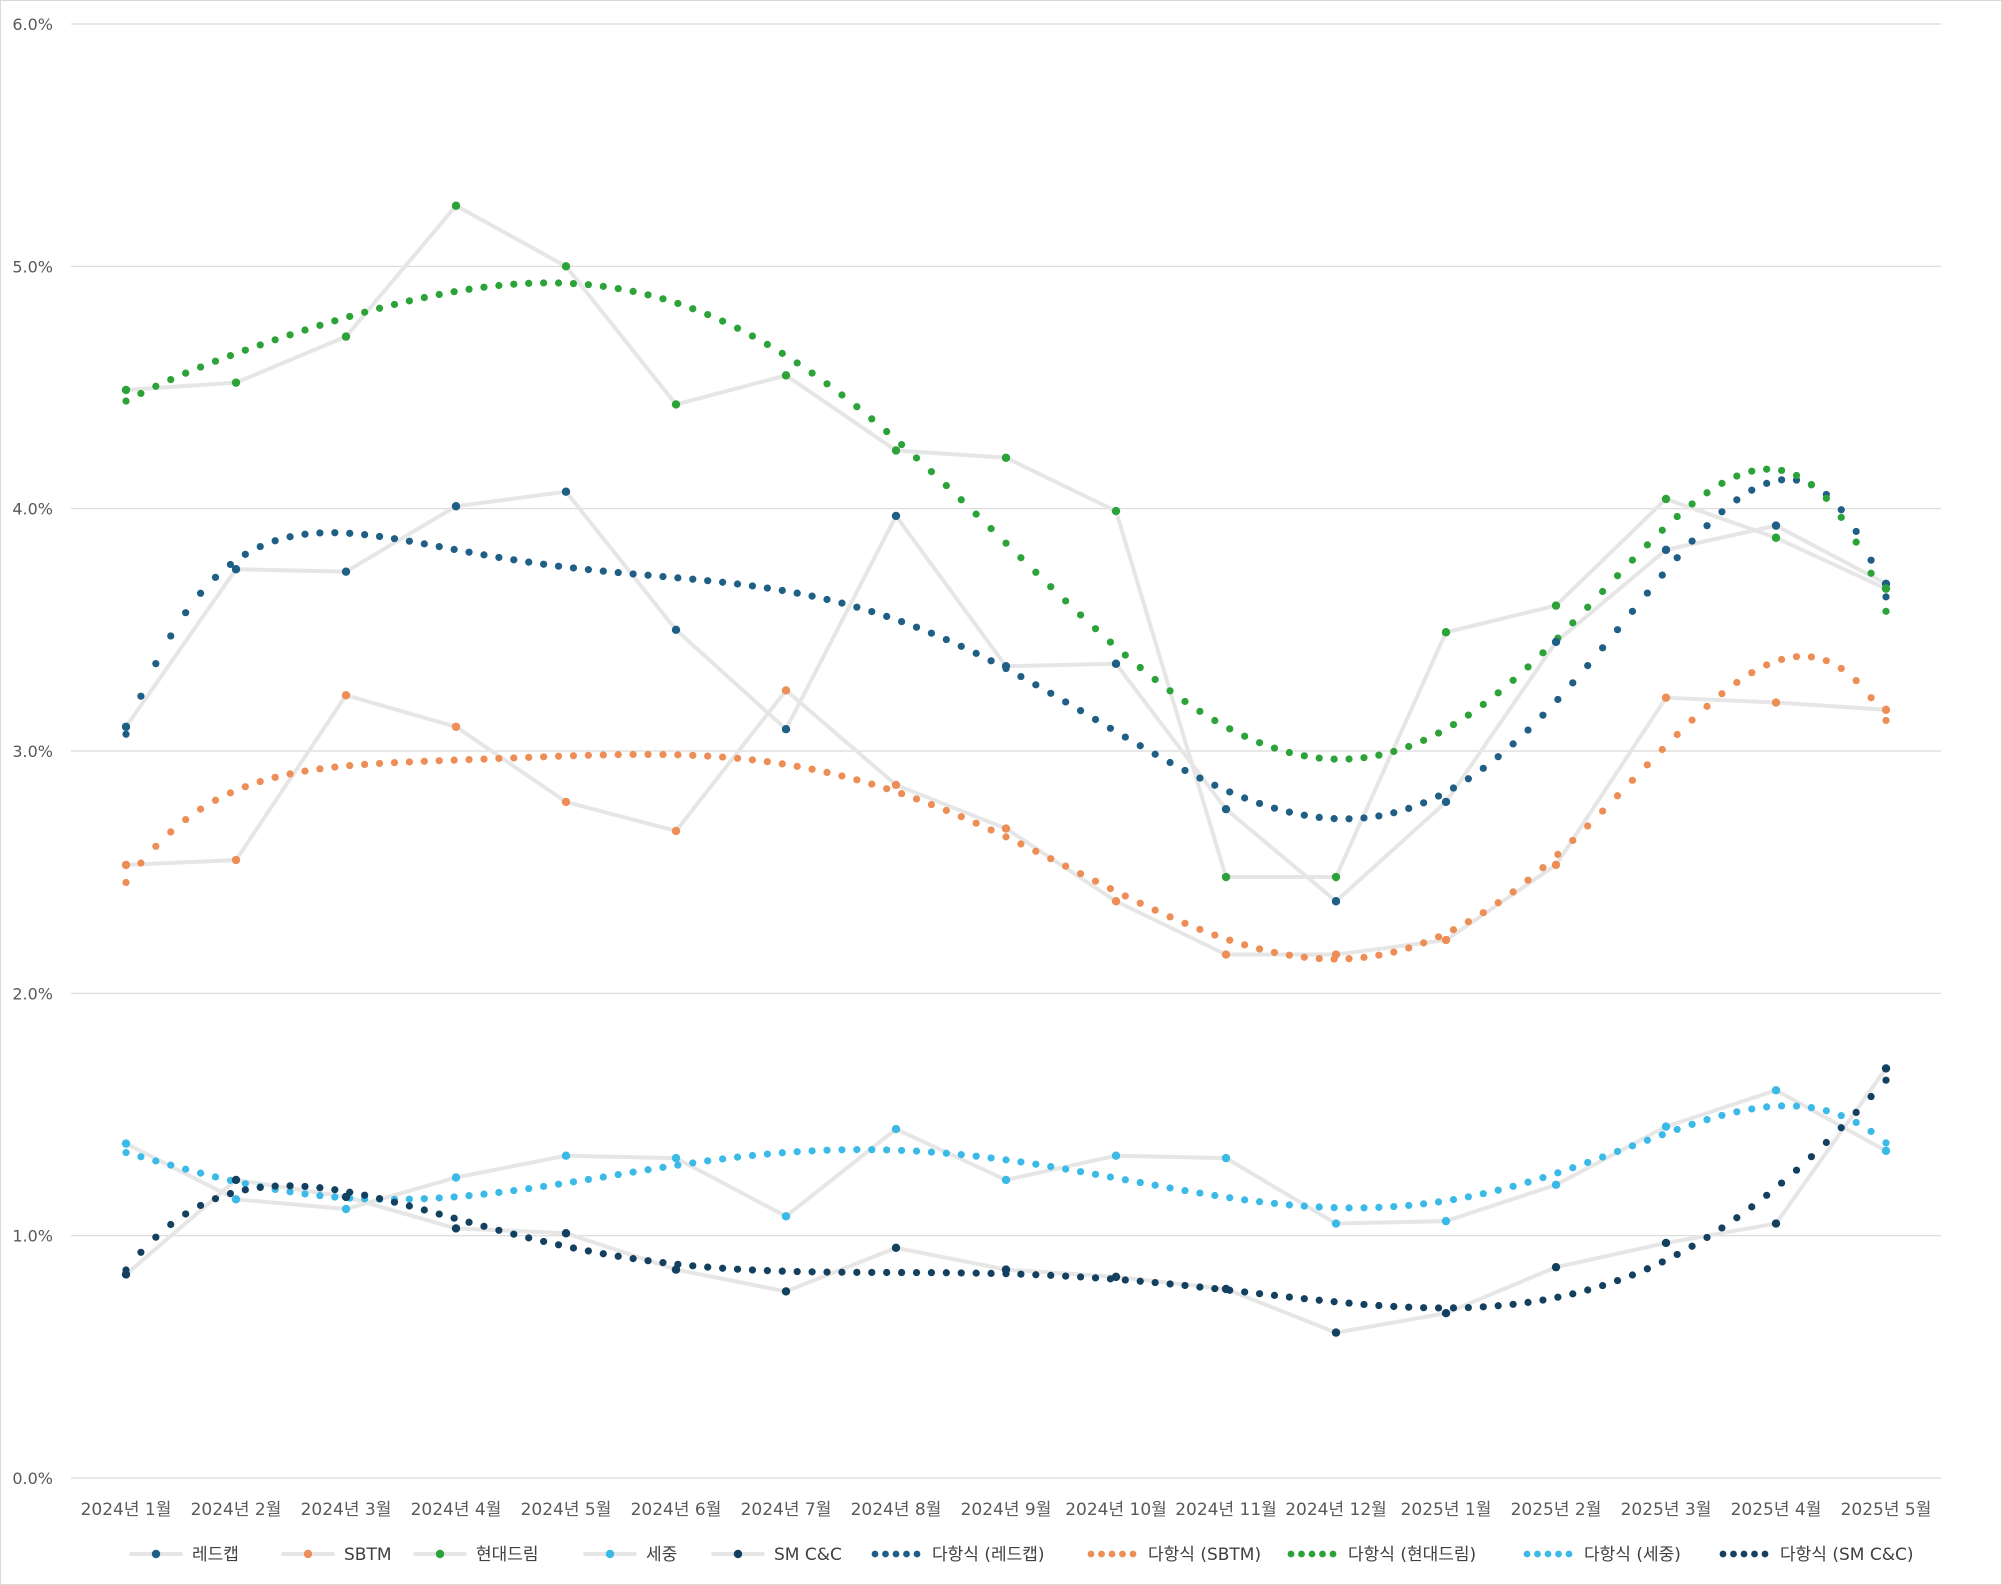 Image resolution: width=2002 pixels, height=1585 pixels. What do you see at coordinates (958, 1555) in the screenshot?
I see `legend-item-trendline: 다항식 (레드캡)` at bounding box center [958, 1555].